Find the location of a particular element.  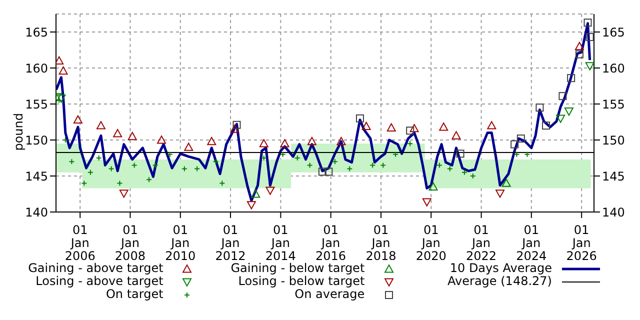

legend-label: Losing - below target is located at coordinates (301, 281).